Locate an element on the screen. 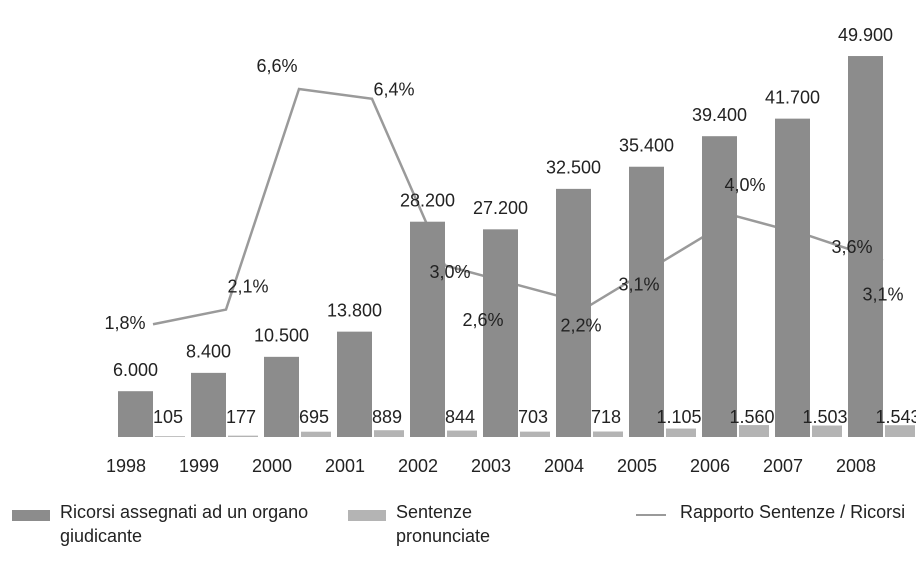  x-tick-label: 2003 is located at coordinates (491, 466).